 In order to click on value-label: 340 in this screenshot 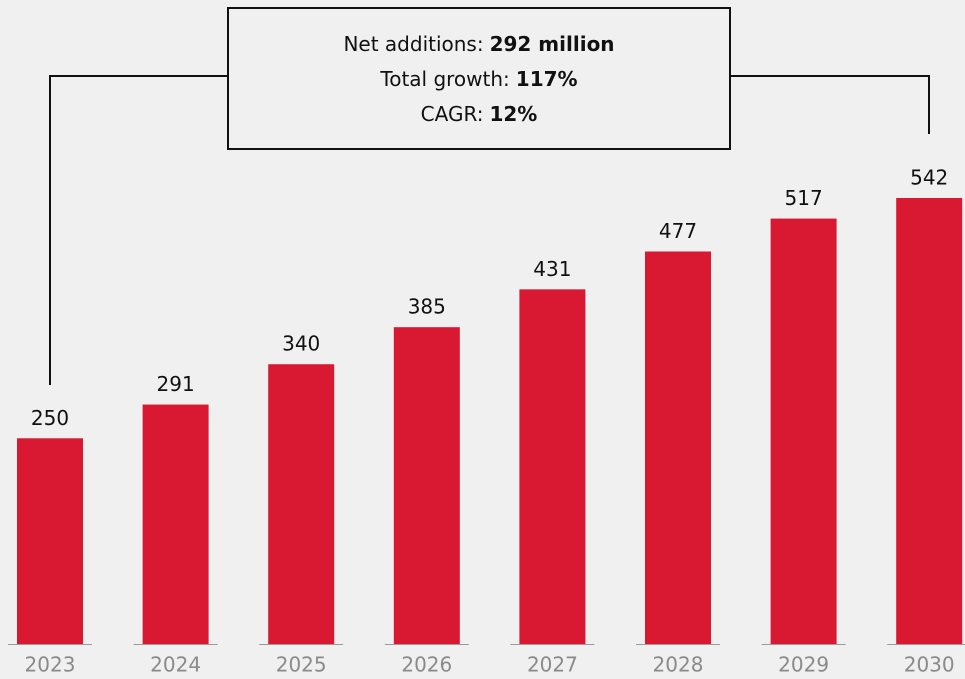, I will do `click(301, 344)`.